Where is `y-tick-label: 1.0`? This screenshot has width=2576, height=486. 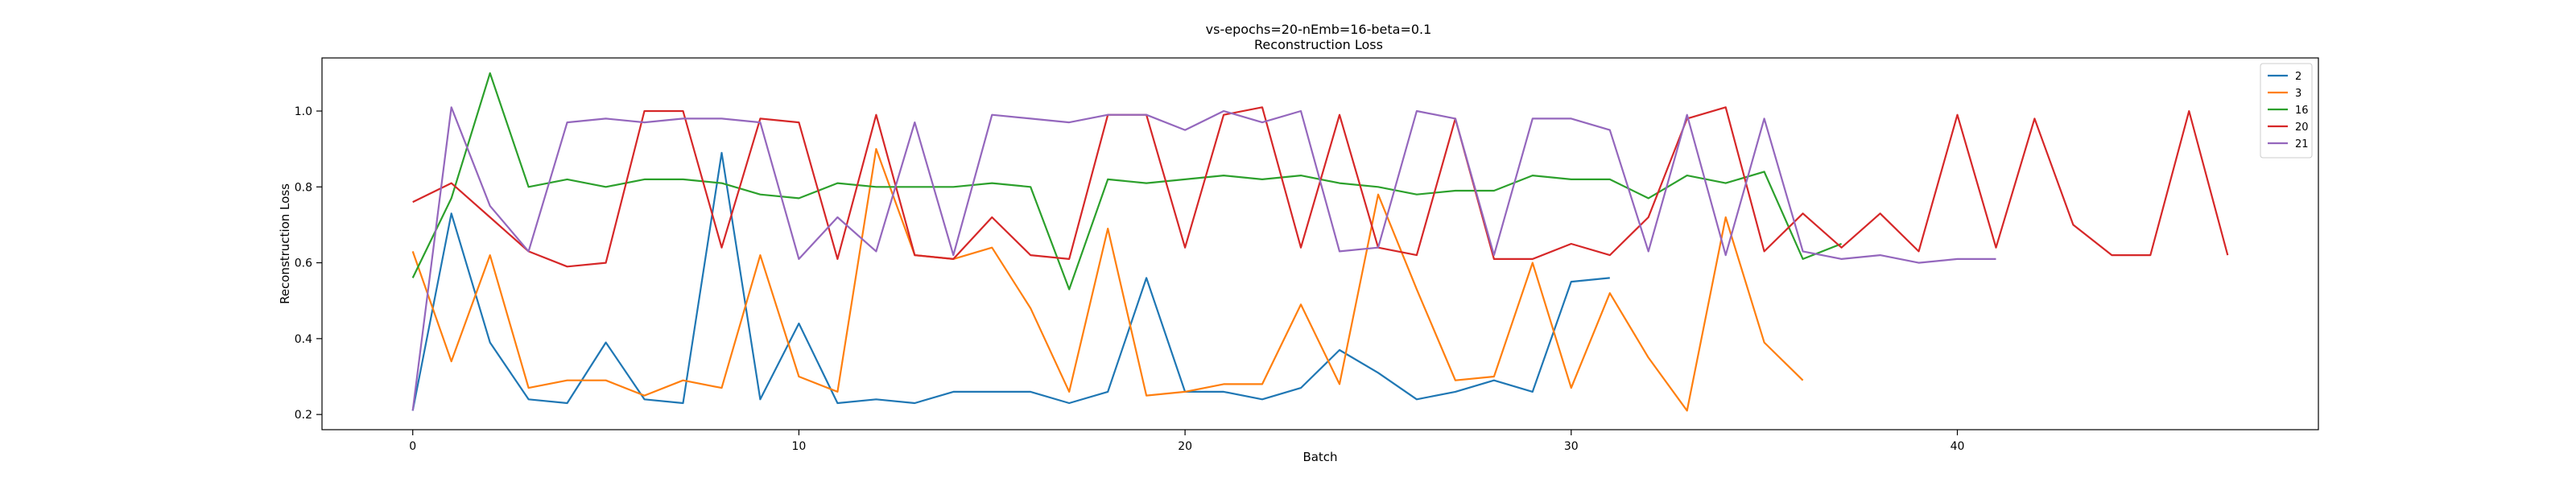 y-tick-label: 1.0 is located at coordinates (303, 111).